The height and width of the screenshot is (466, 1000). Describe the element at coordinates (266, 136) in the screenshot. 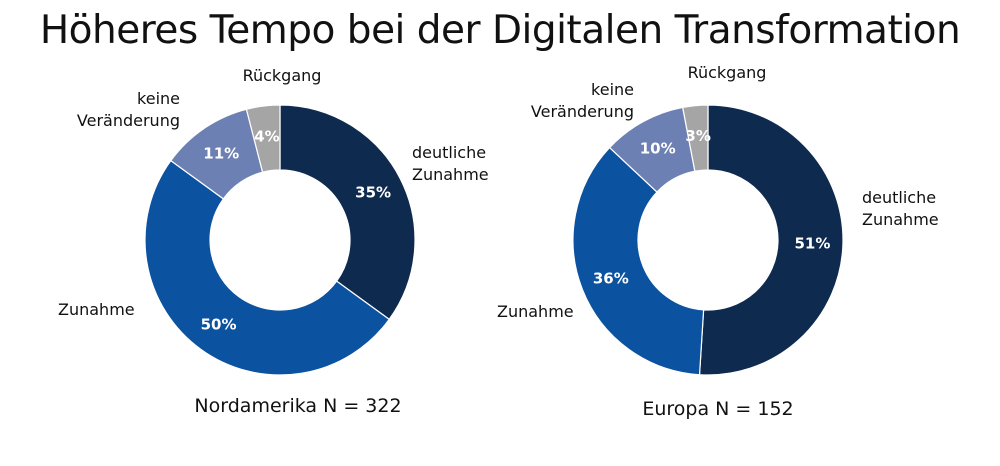

I see `data-label: 4%` at that location.